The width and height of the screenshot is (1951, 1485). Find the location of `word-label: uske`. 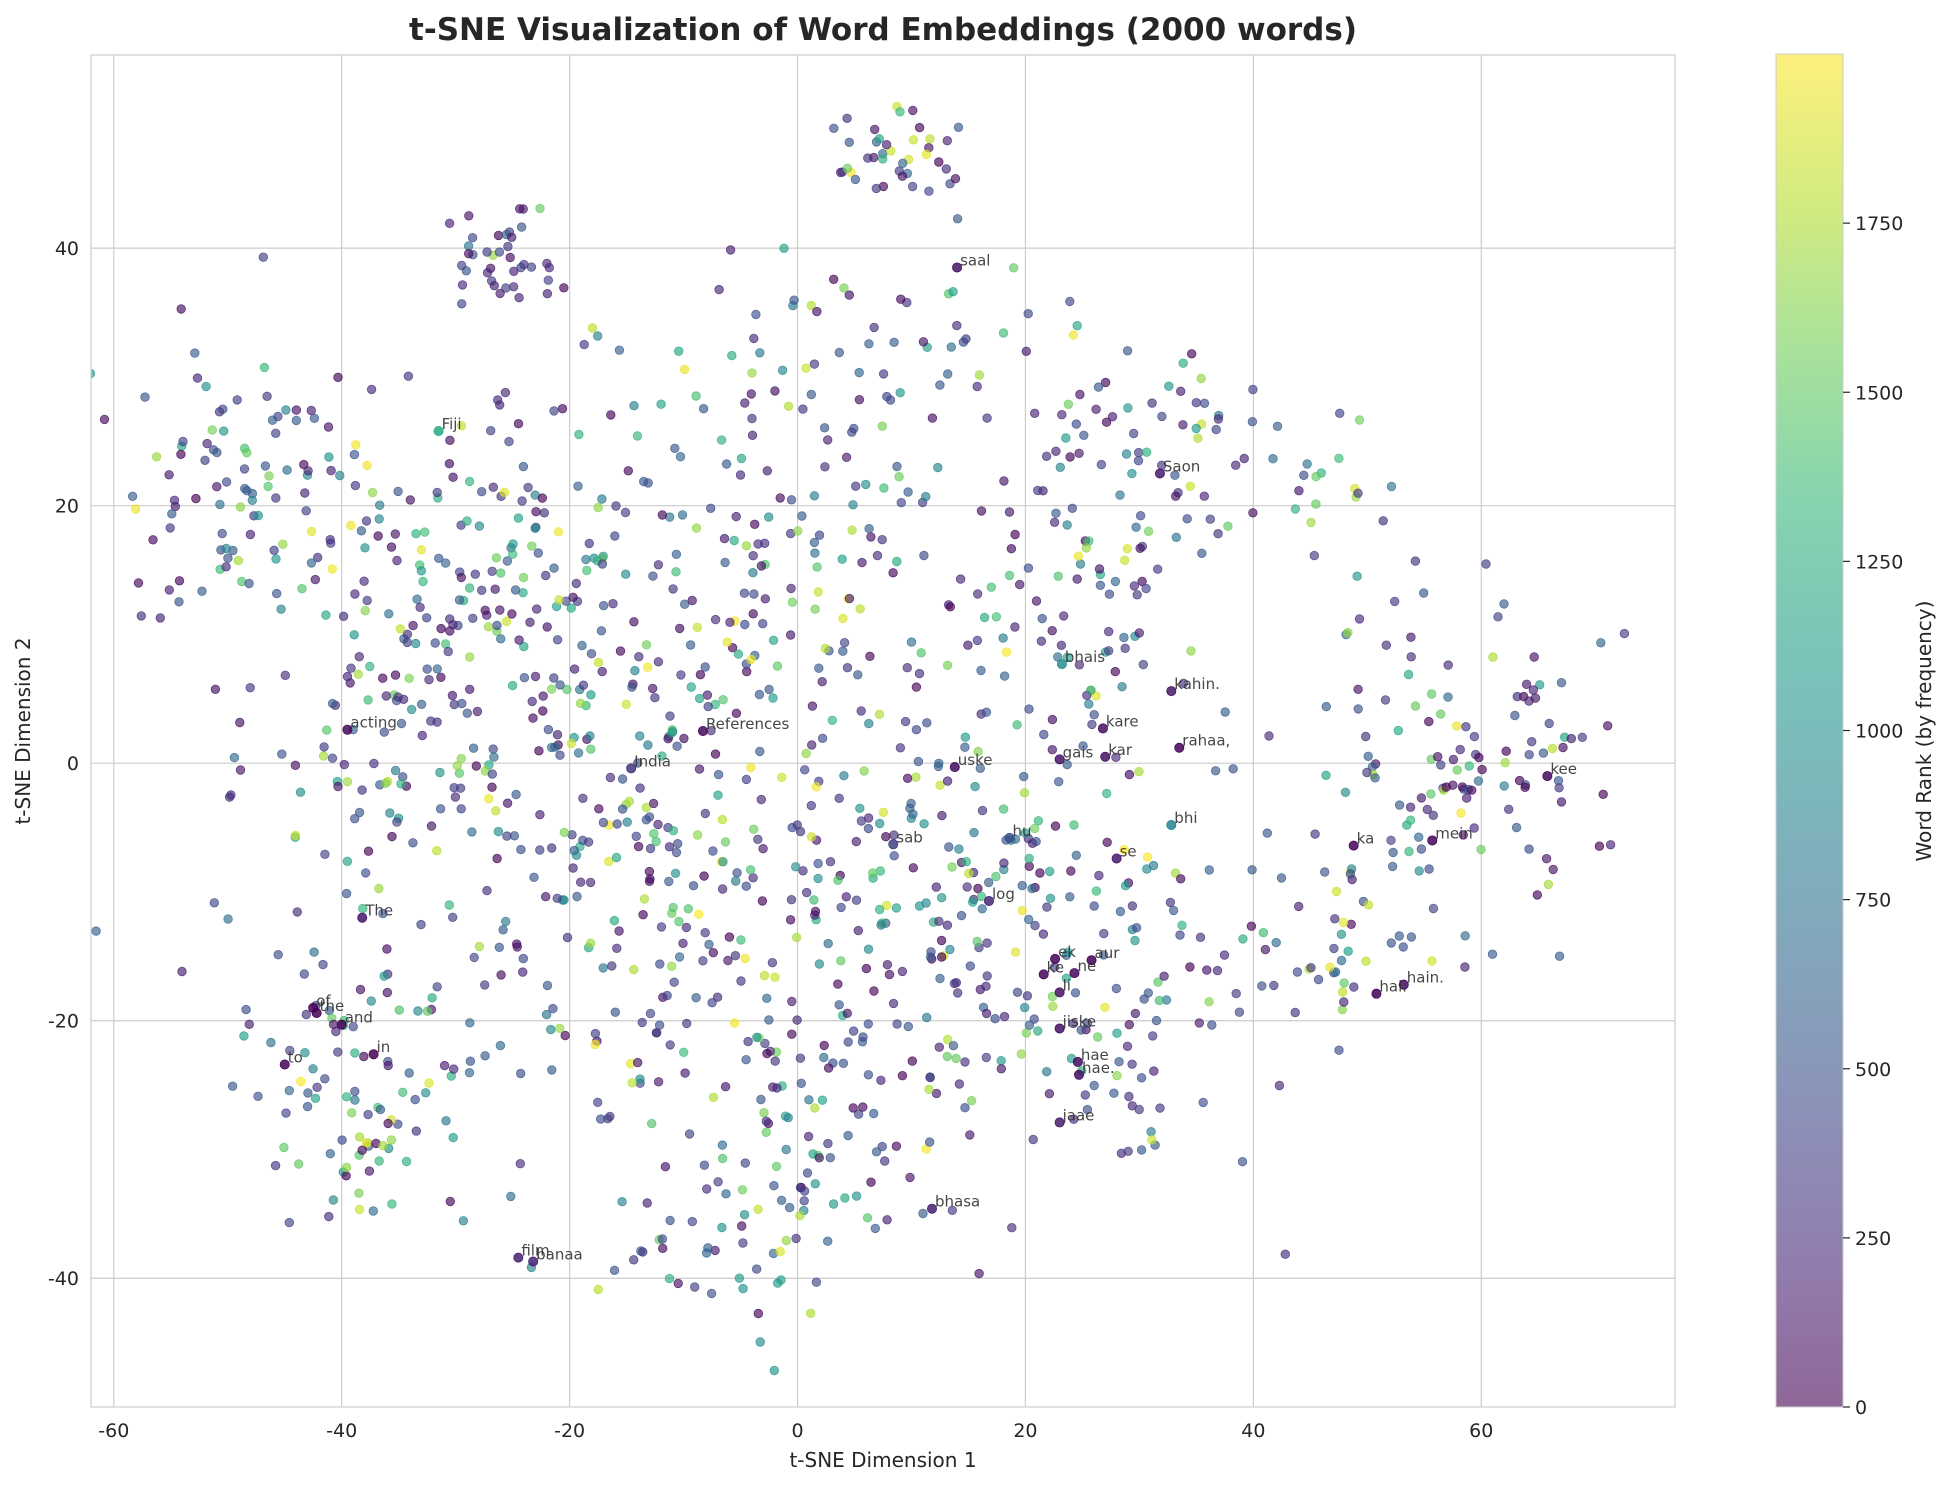

word-label: uske is located at coordinates (975, 760).